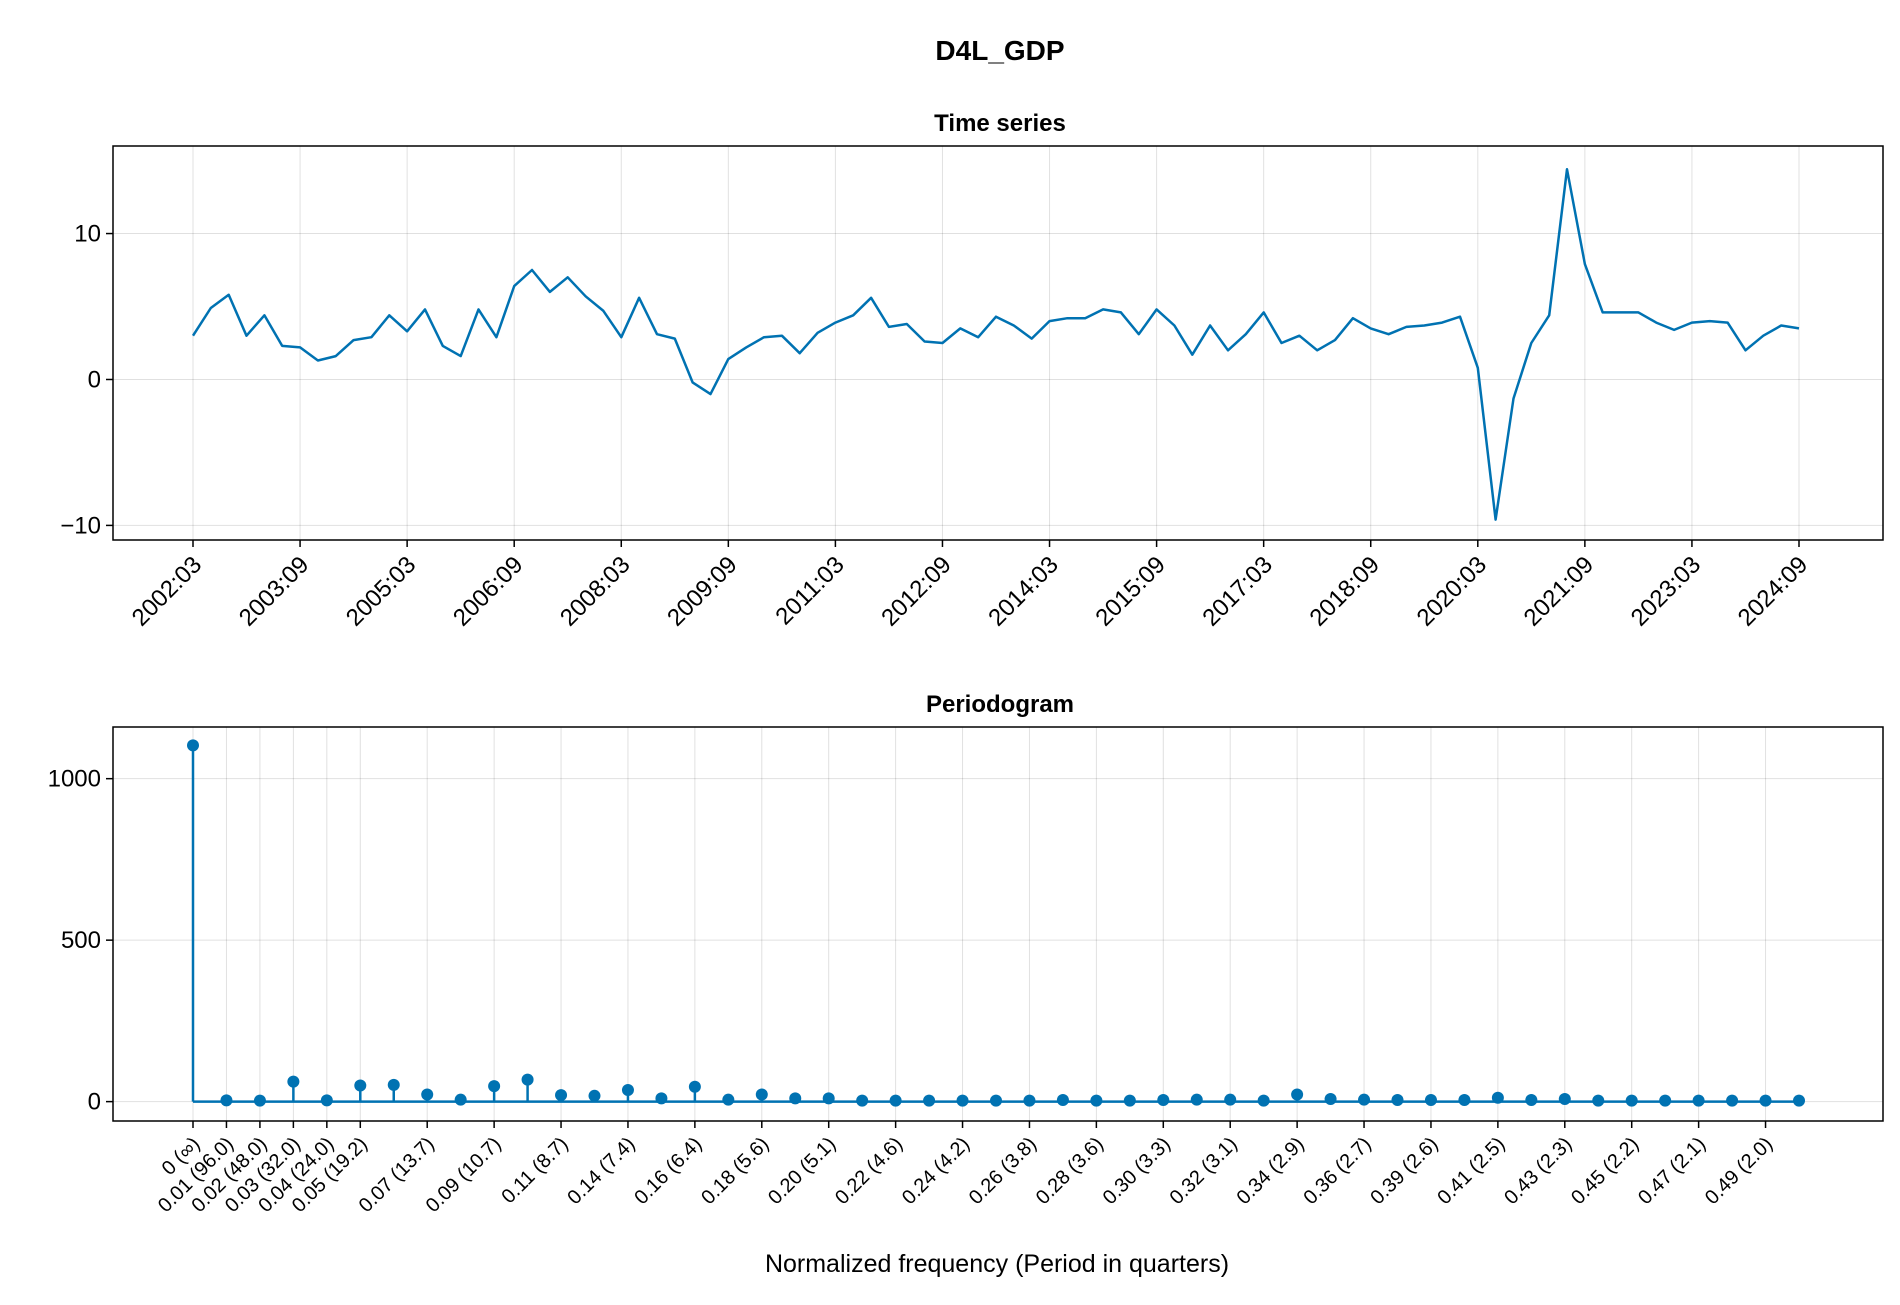 The height and width of the screenshot is (1305, 1900). I want to click on pg-y-tick-label: 500, so click(81, 940).